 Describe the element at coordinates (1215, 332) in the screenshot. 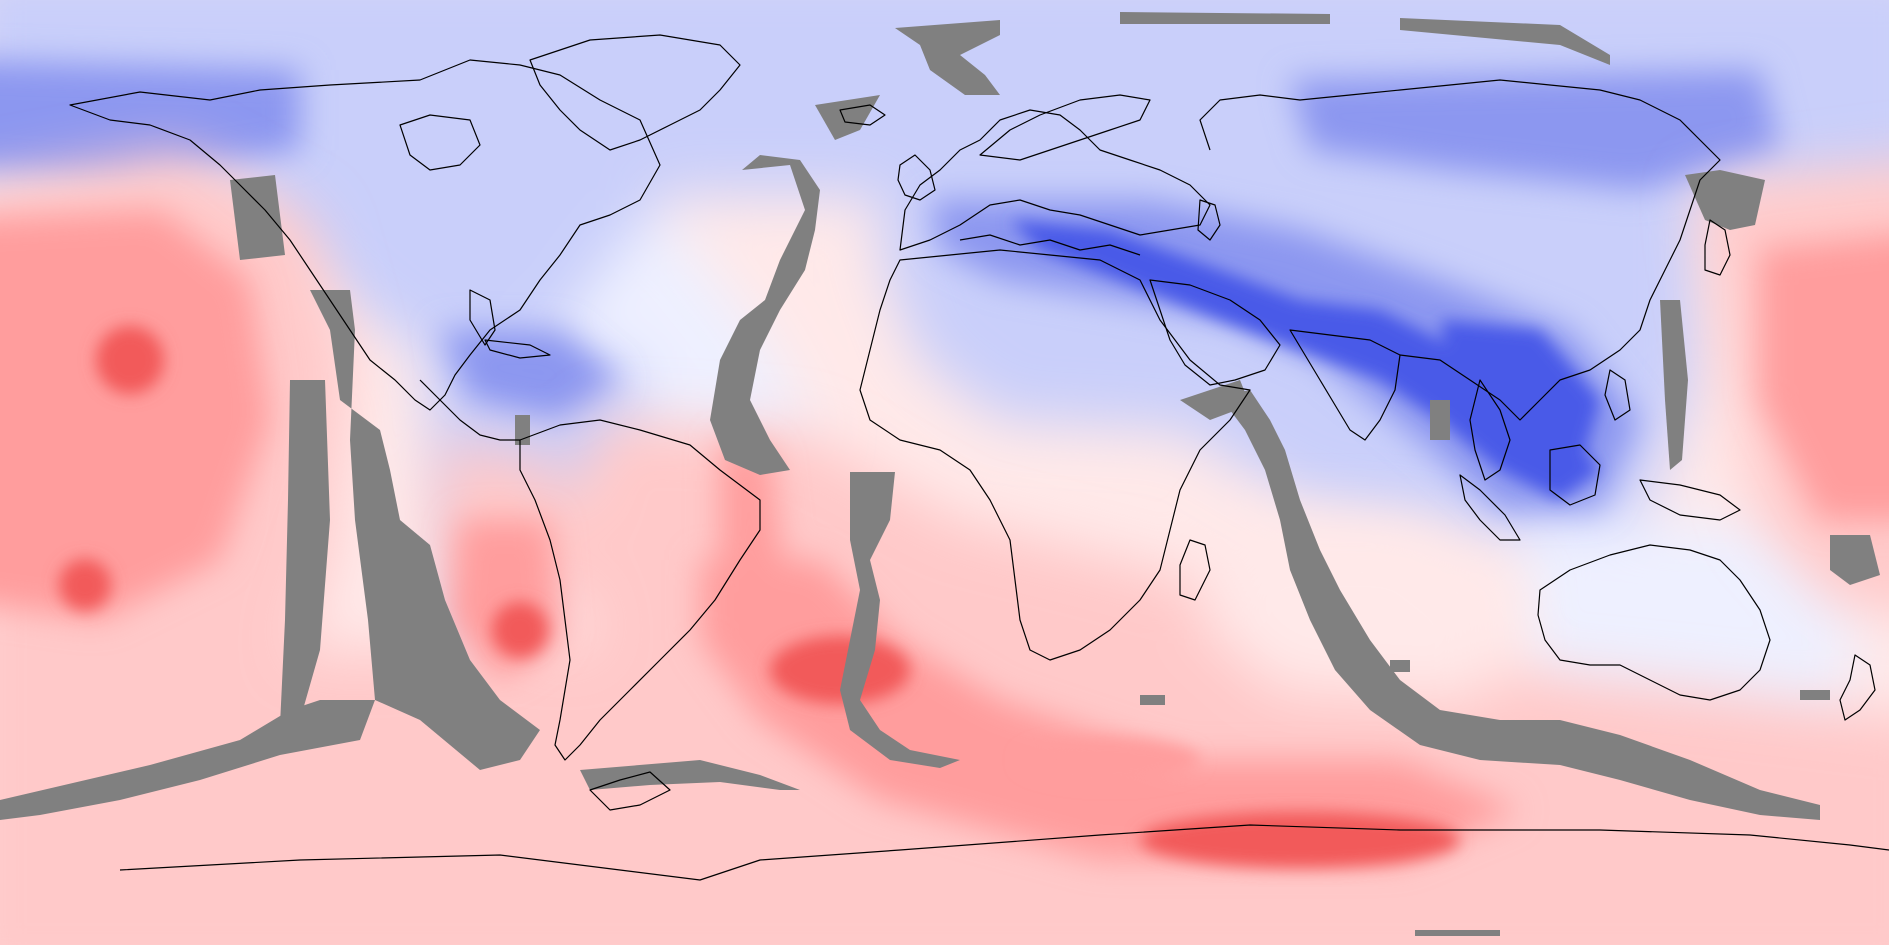

I see `coast-arabia` at that location.